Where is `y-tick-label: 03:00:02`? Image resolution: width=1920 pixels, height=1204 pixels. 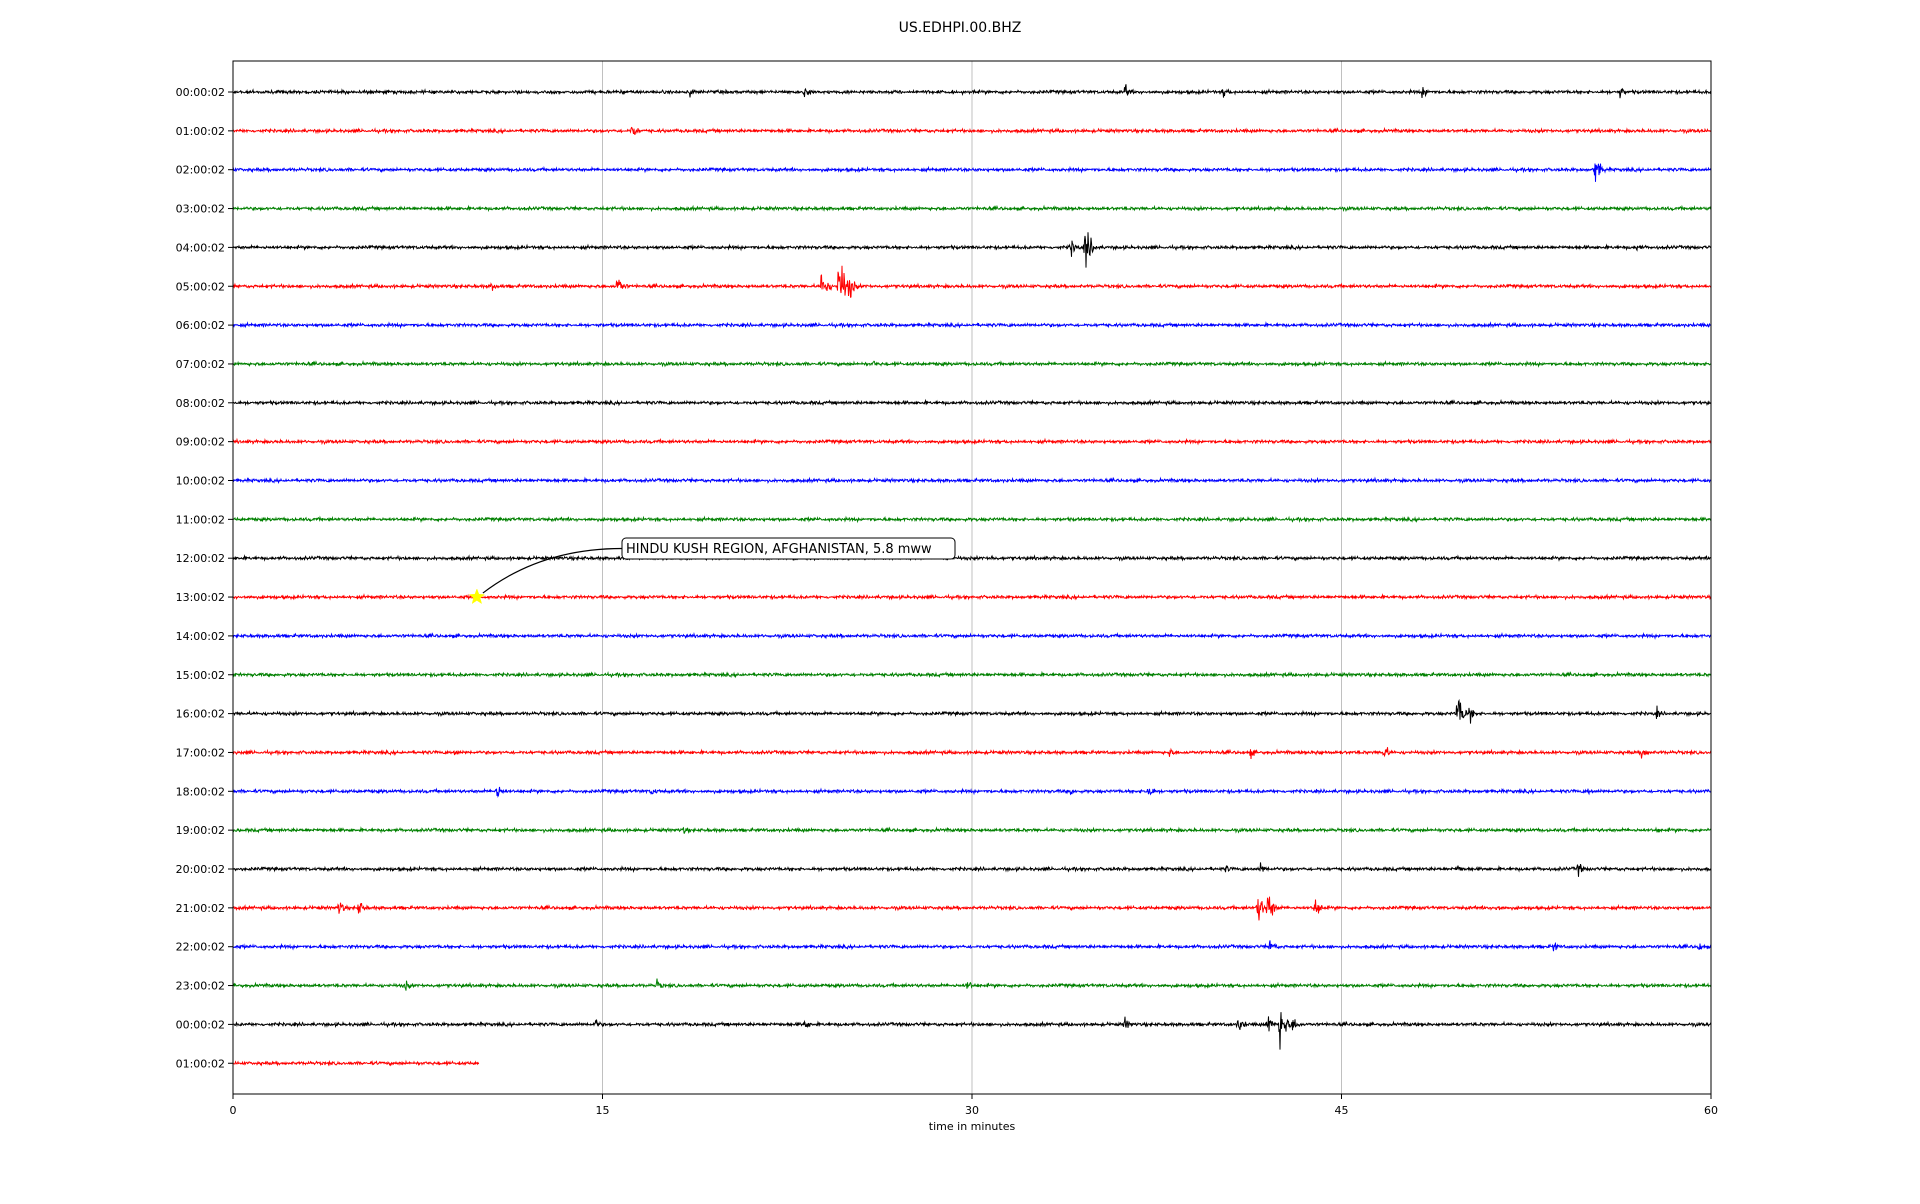 y-tick-label: 03:00:02 is located at coordinates (200, 209).